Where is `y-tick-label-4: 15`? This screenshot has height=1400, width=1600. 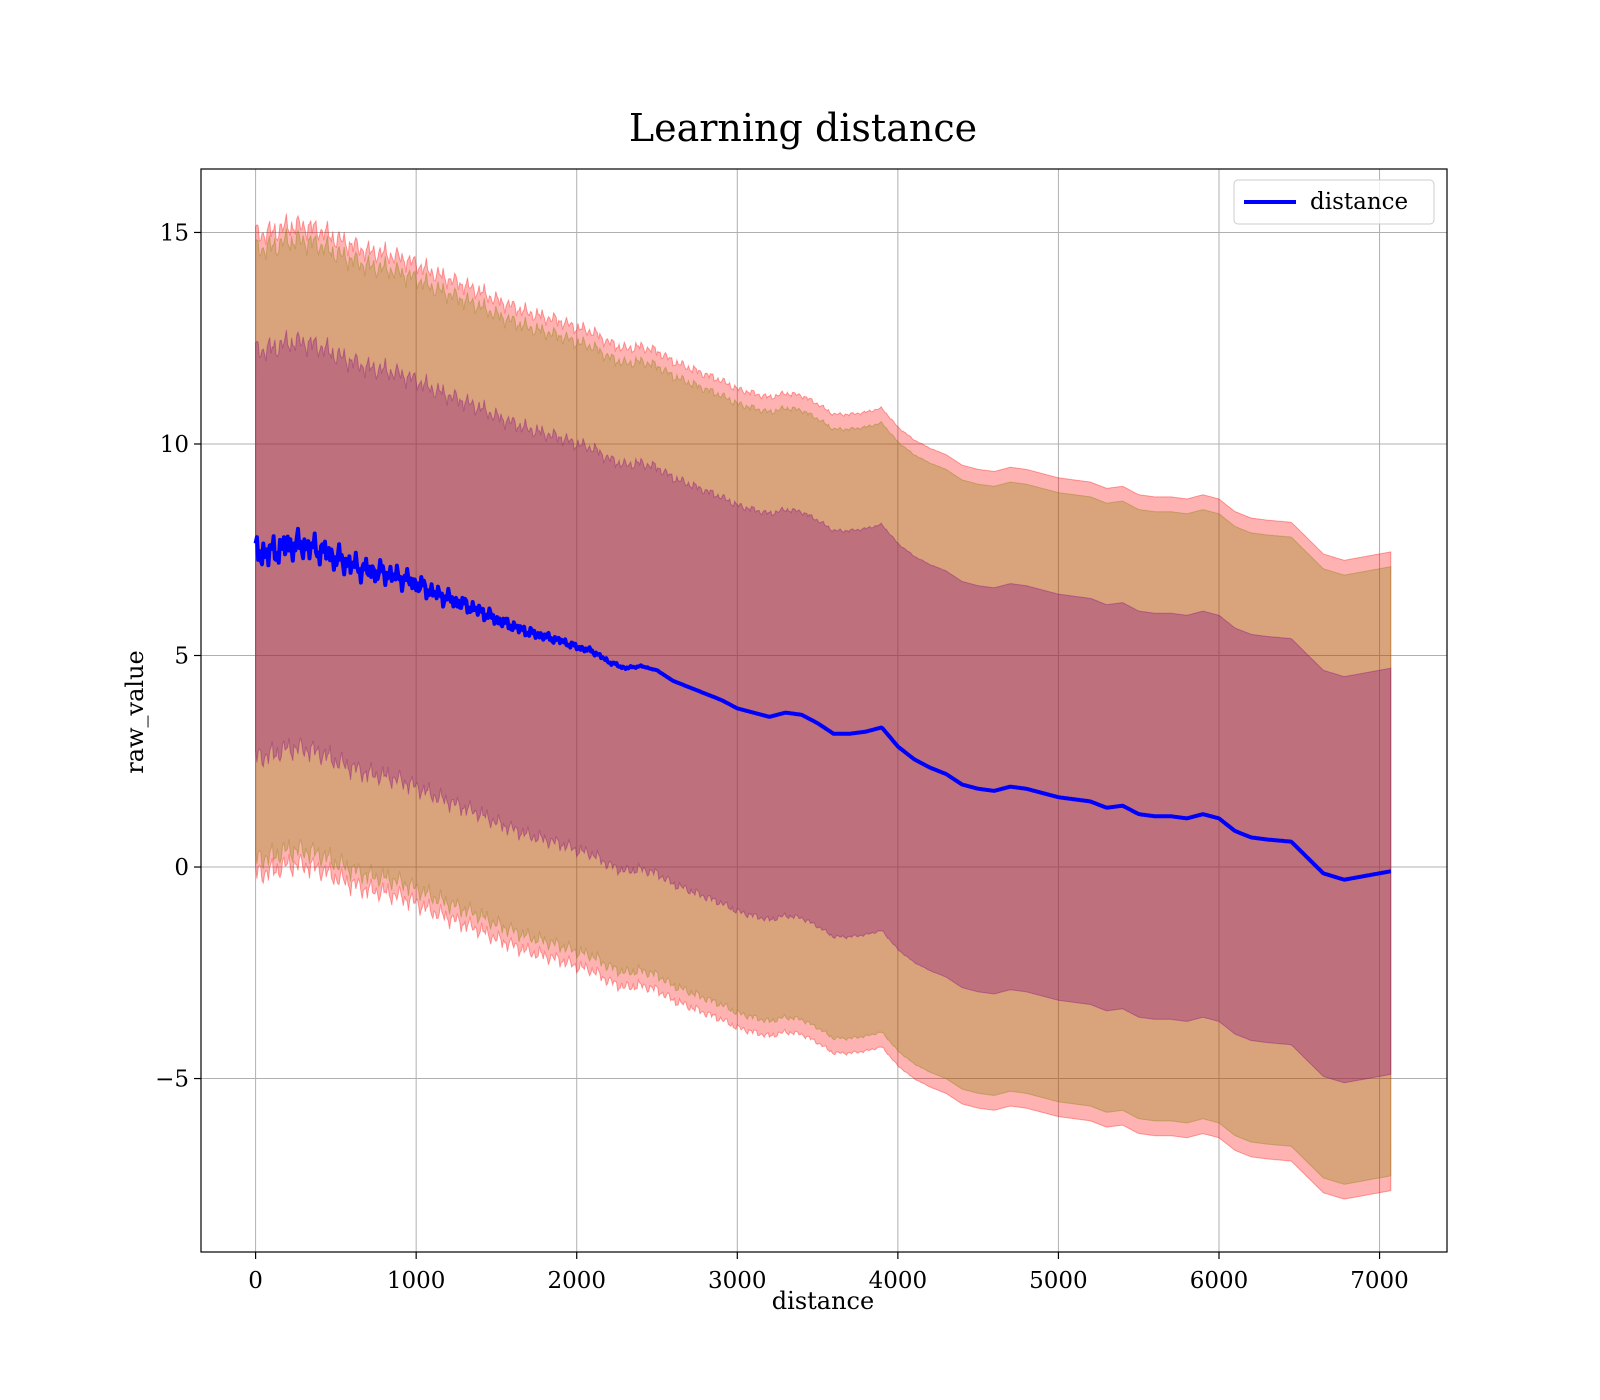
y-tick-label-4: 15 is located at coordinates (174, 233).